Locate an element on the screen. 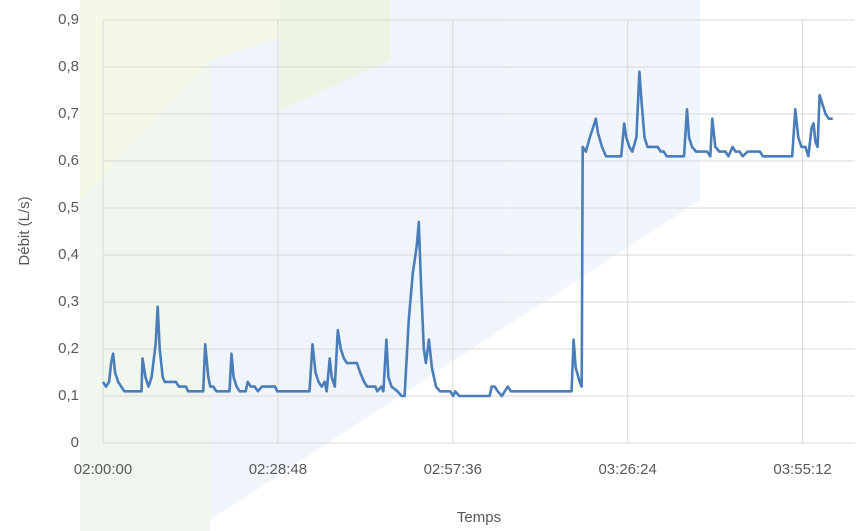 The width and height of the screenshot is (859, 531). y-tick-label: 0,9 is located at coordinates (68, 19).